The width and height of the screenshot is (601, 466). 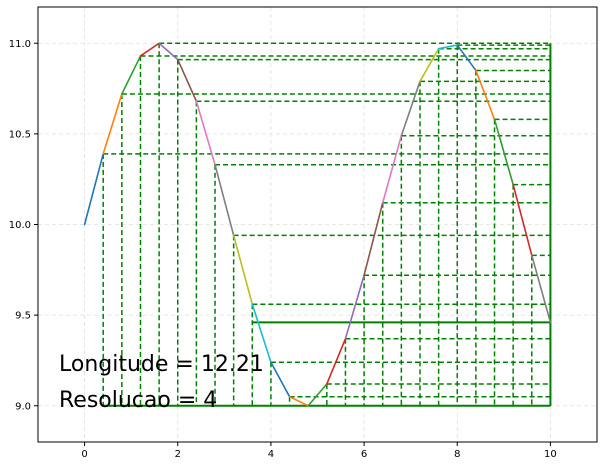 I want to click on y-tick-label-4: 11.0, so click(x=20, y=44).